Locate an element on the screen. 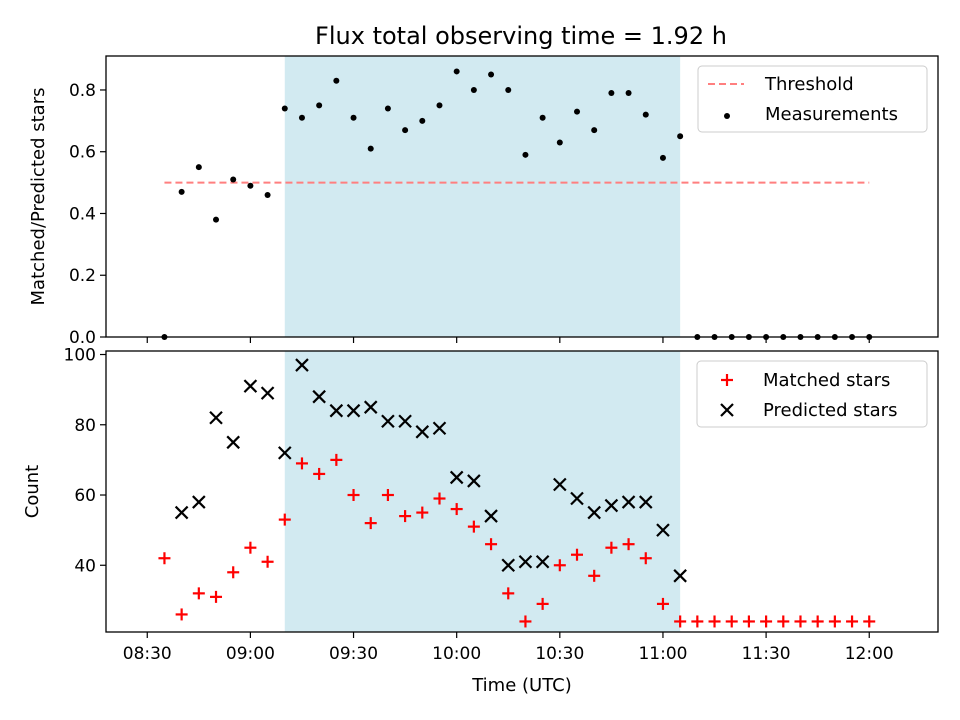 Image resolution: width=960 pixels, height=720 pixels. x-axis-label: Time (UTC) is located at coordinates (521, 685).